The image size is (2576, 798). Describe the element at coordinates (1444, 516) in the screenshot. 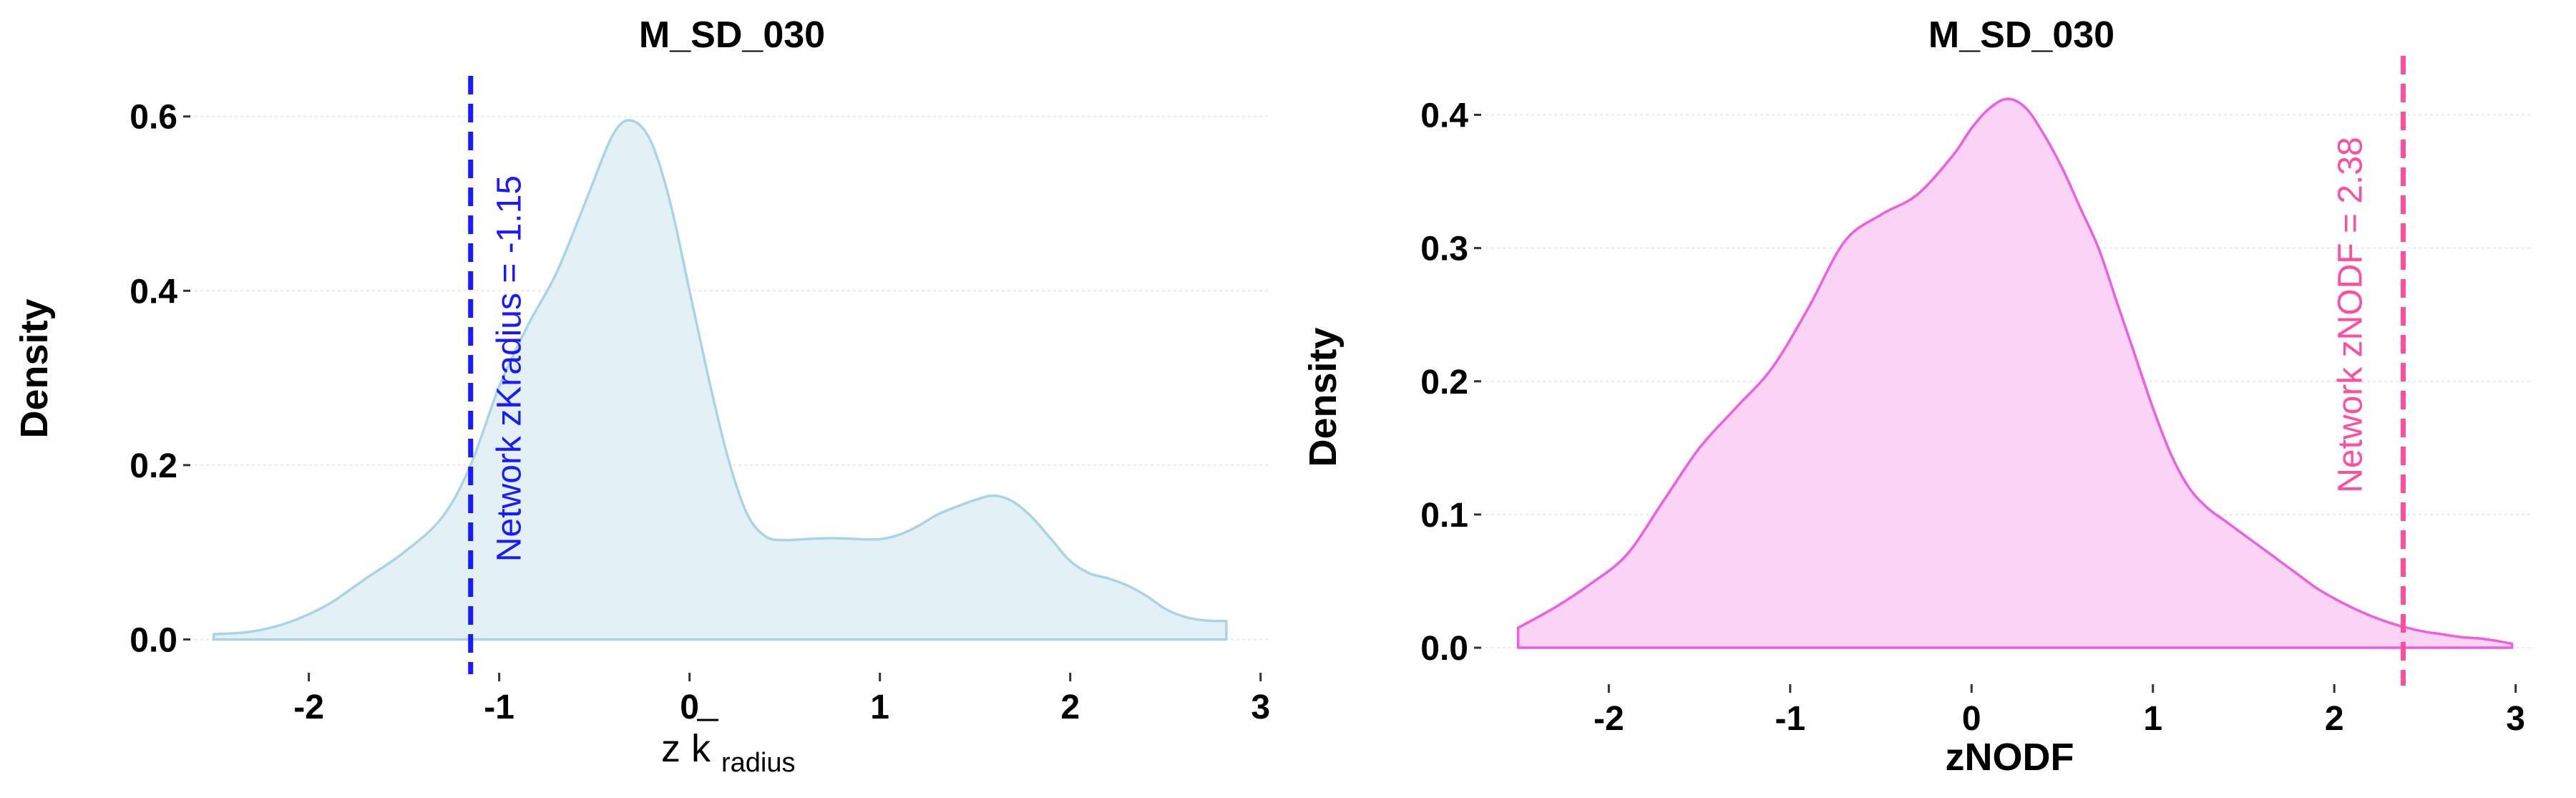

I see `y-tick-label: 0.1` at that location.